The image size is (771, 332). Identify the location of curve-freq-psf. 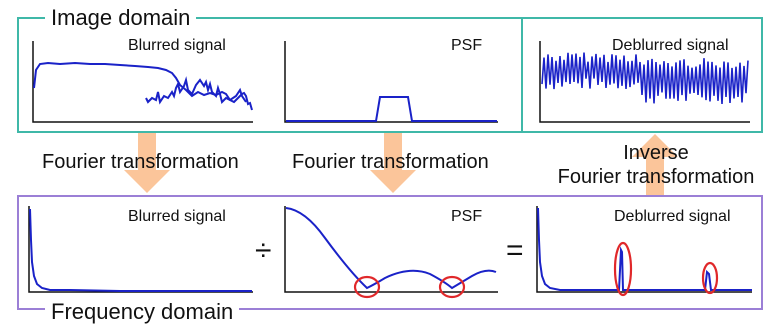
(391, 248).